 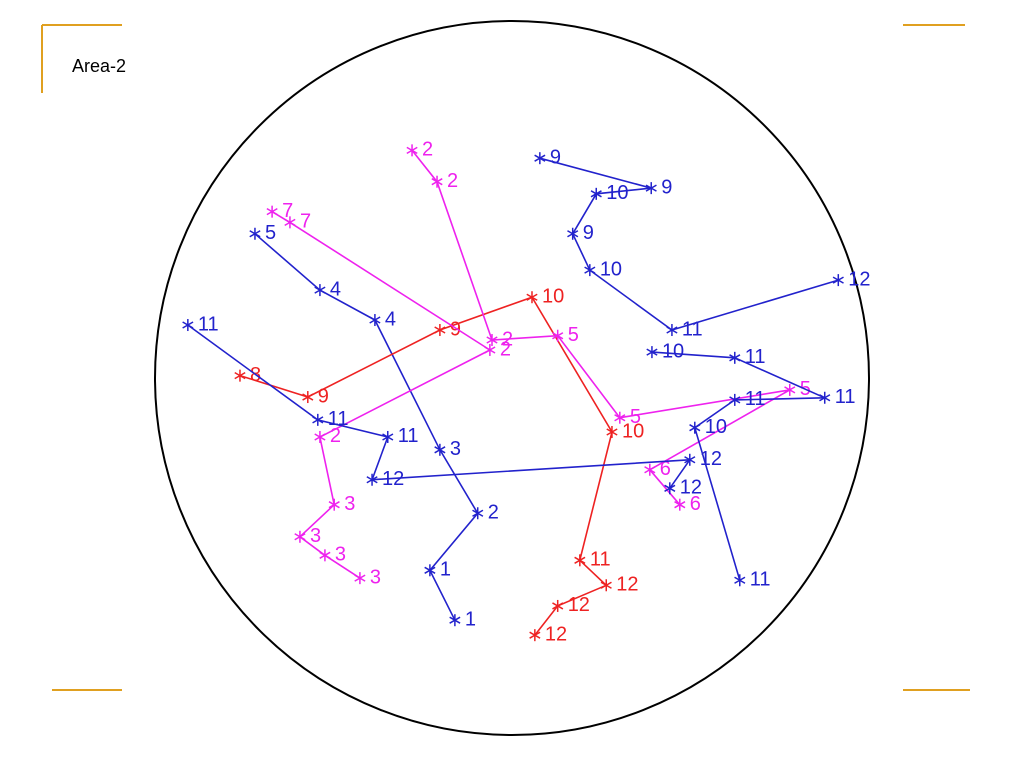 I want to click on point-label: 4, so click(x=390, y=319).